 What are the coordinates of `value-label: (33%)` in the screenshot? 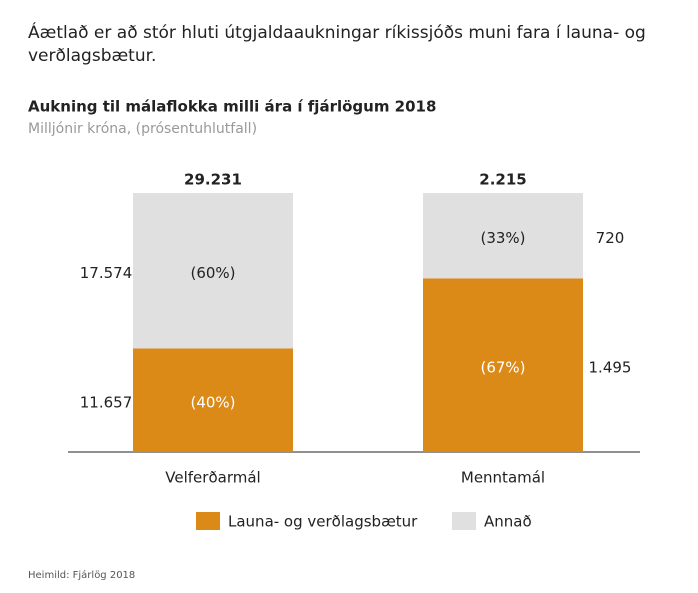 It's located at (502, 238).